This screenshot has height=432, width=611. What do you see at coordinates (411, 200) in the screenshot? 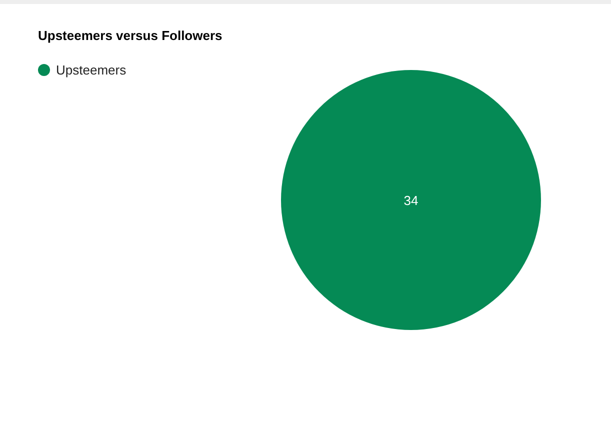
I see `data-label: 34` at bounding box center [411, 200].